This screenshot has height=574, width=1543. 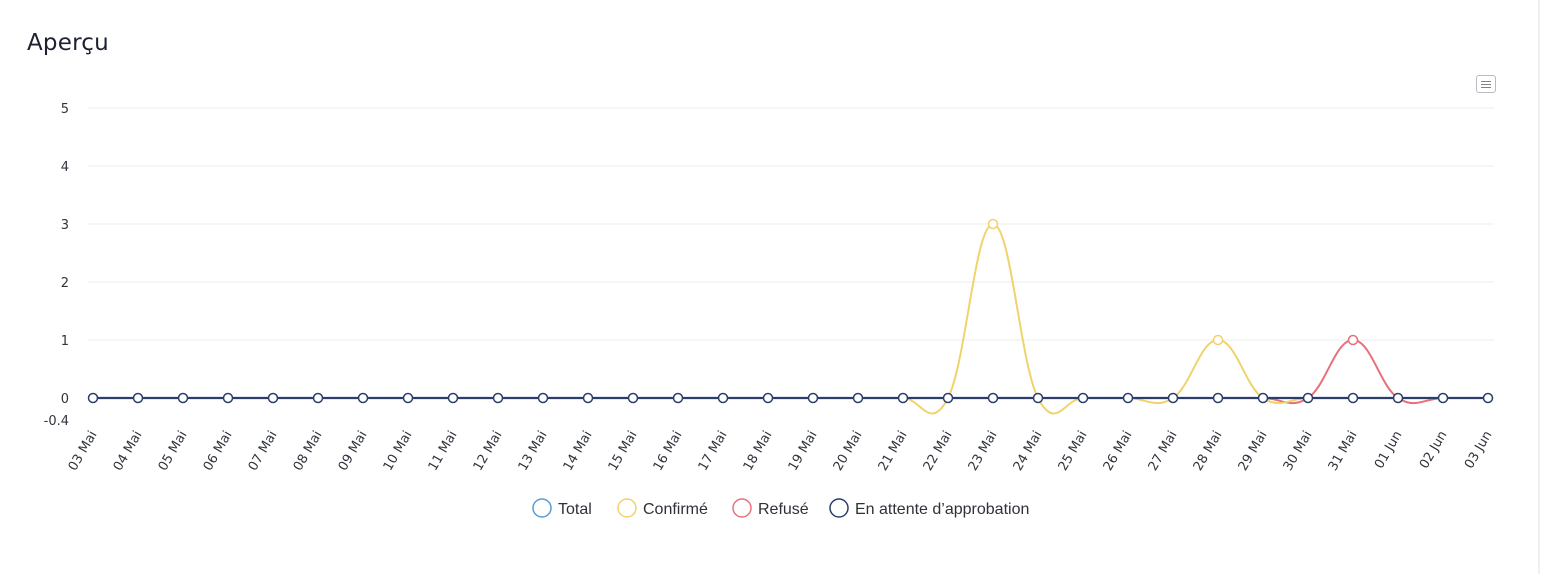 What do you see at coordinates (56, 265) in the screenshot?
I see `y-axis: 5 4 3 2 1 0 -0.4` at bounding box center [56, 265].